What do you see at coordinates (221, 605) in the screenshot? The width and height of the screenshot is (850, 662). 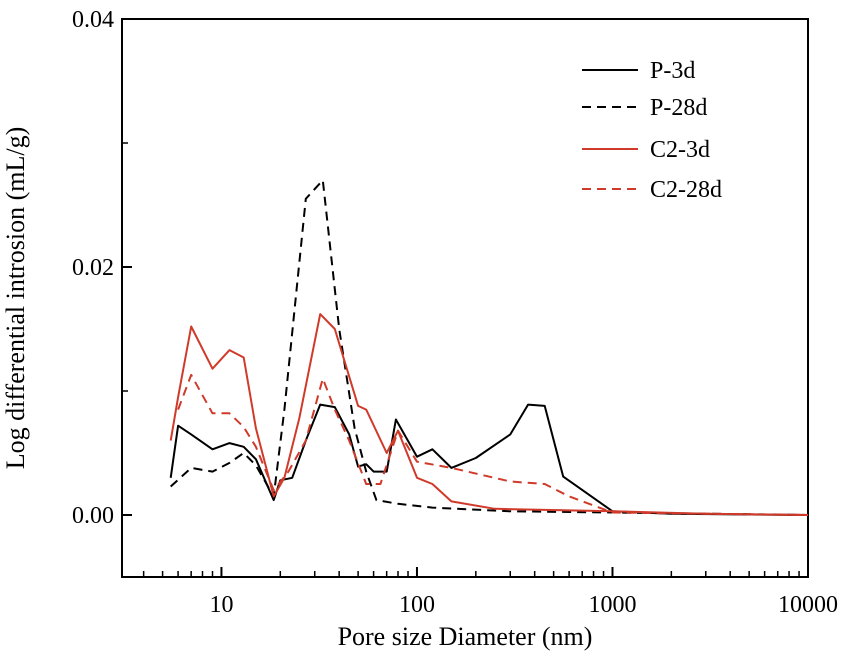 I see `x-tick-label-10: 10` at bounding box center [221, 605].